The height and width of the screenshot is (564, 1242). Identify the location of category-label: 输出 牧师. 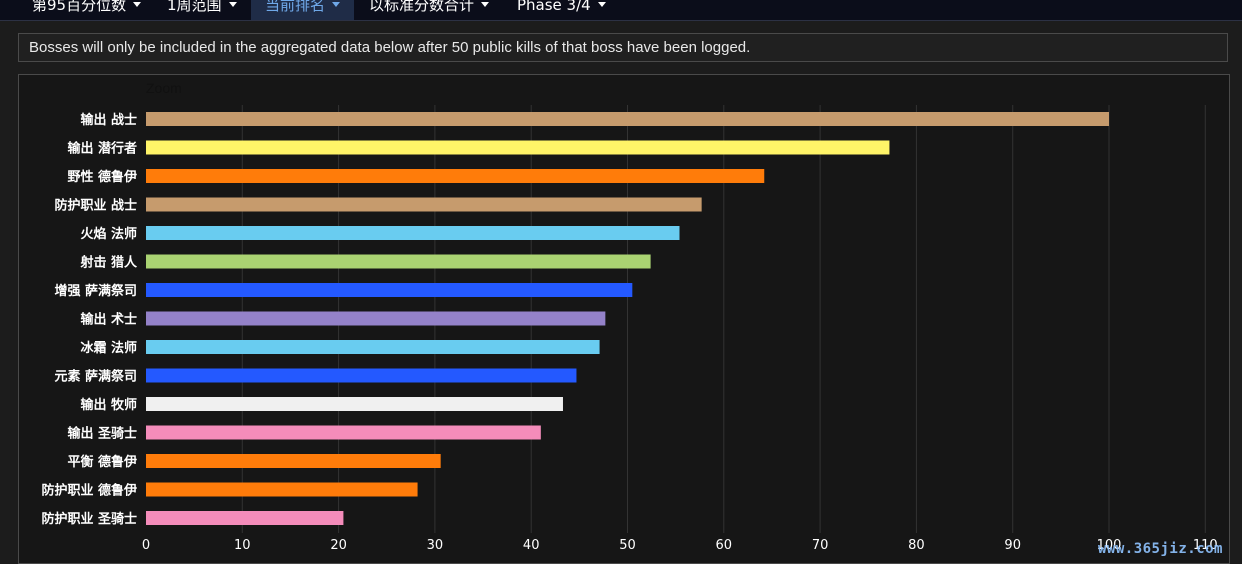
(108, 405).